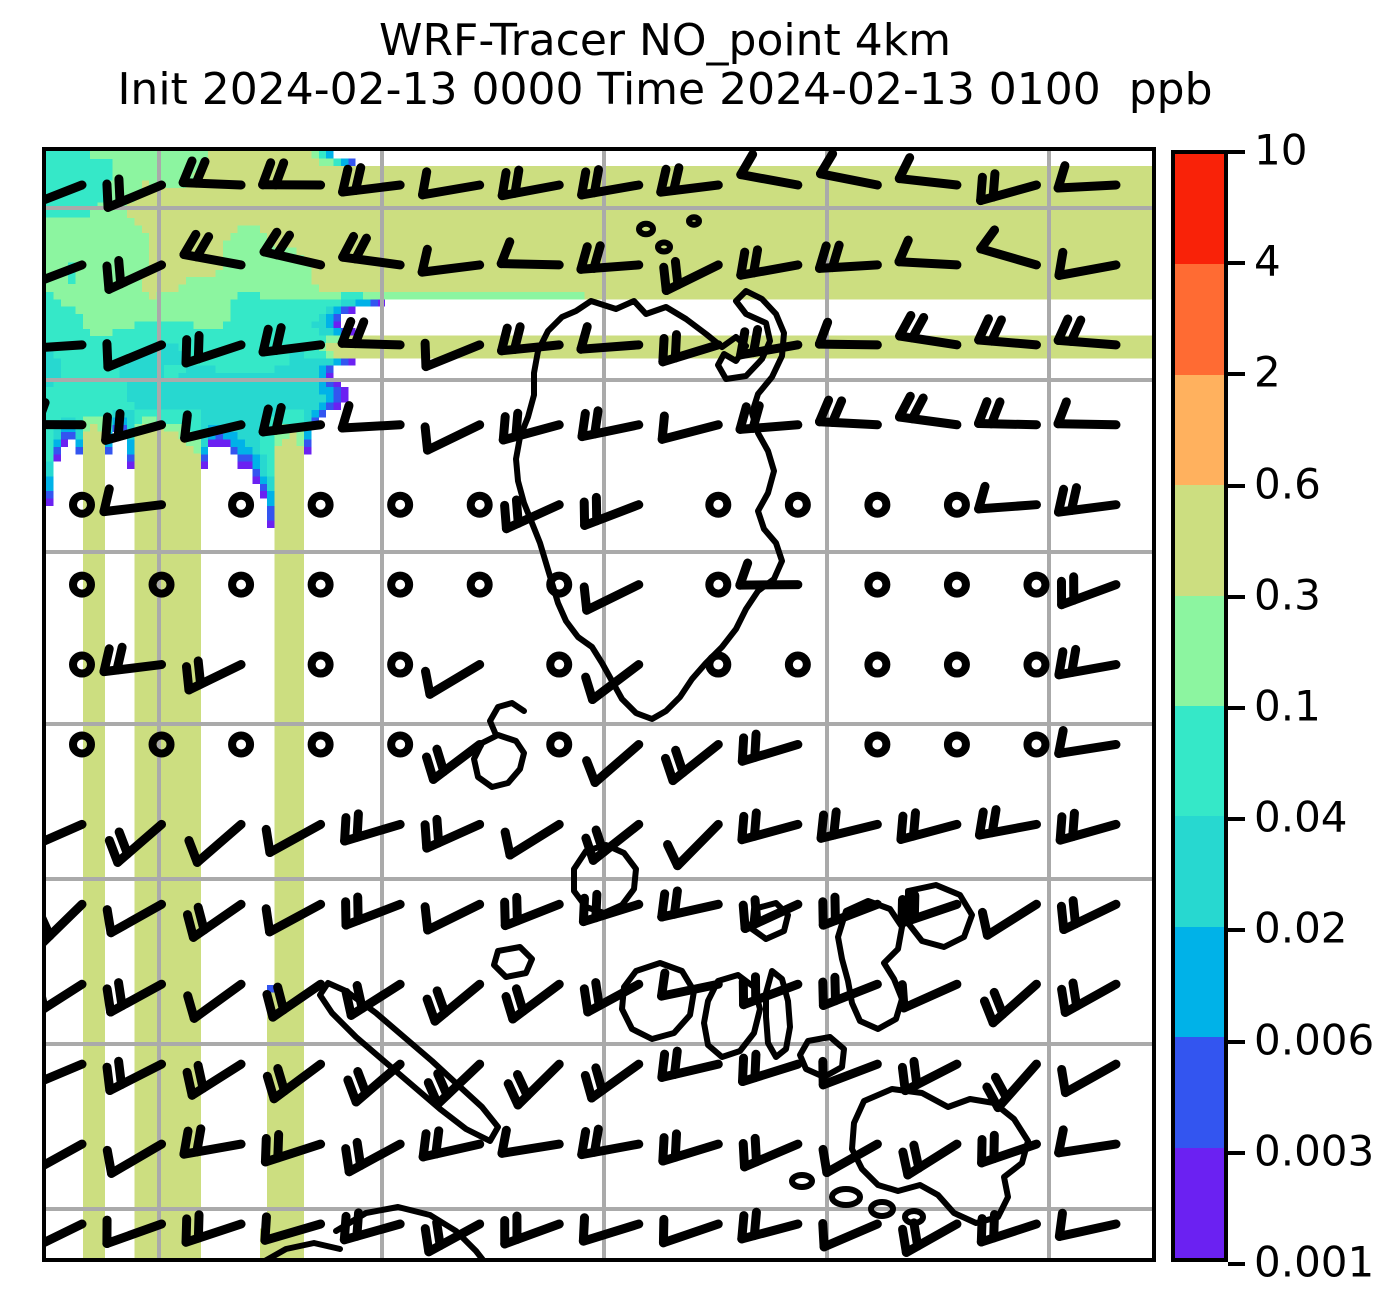 The height and width of the screenshot is (1313, 1400). I want to click on colorbar-tick-label-9: 0.003, so click(1314, 1151).